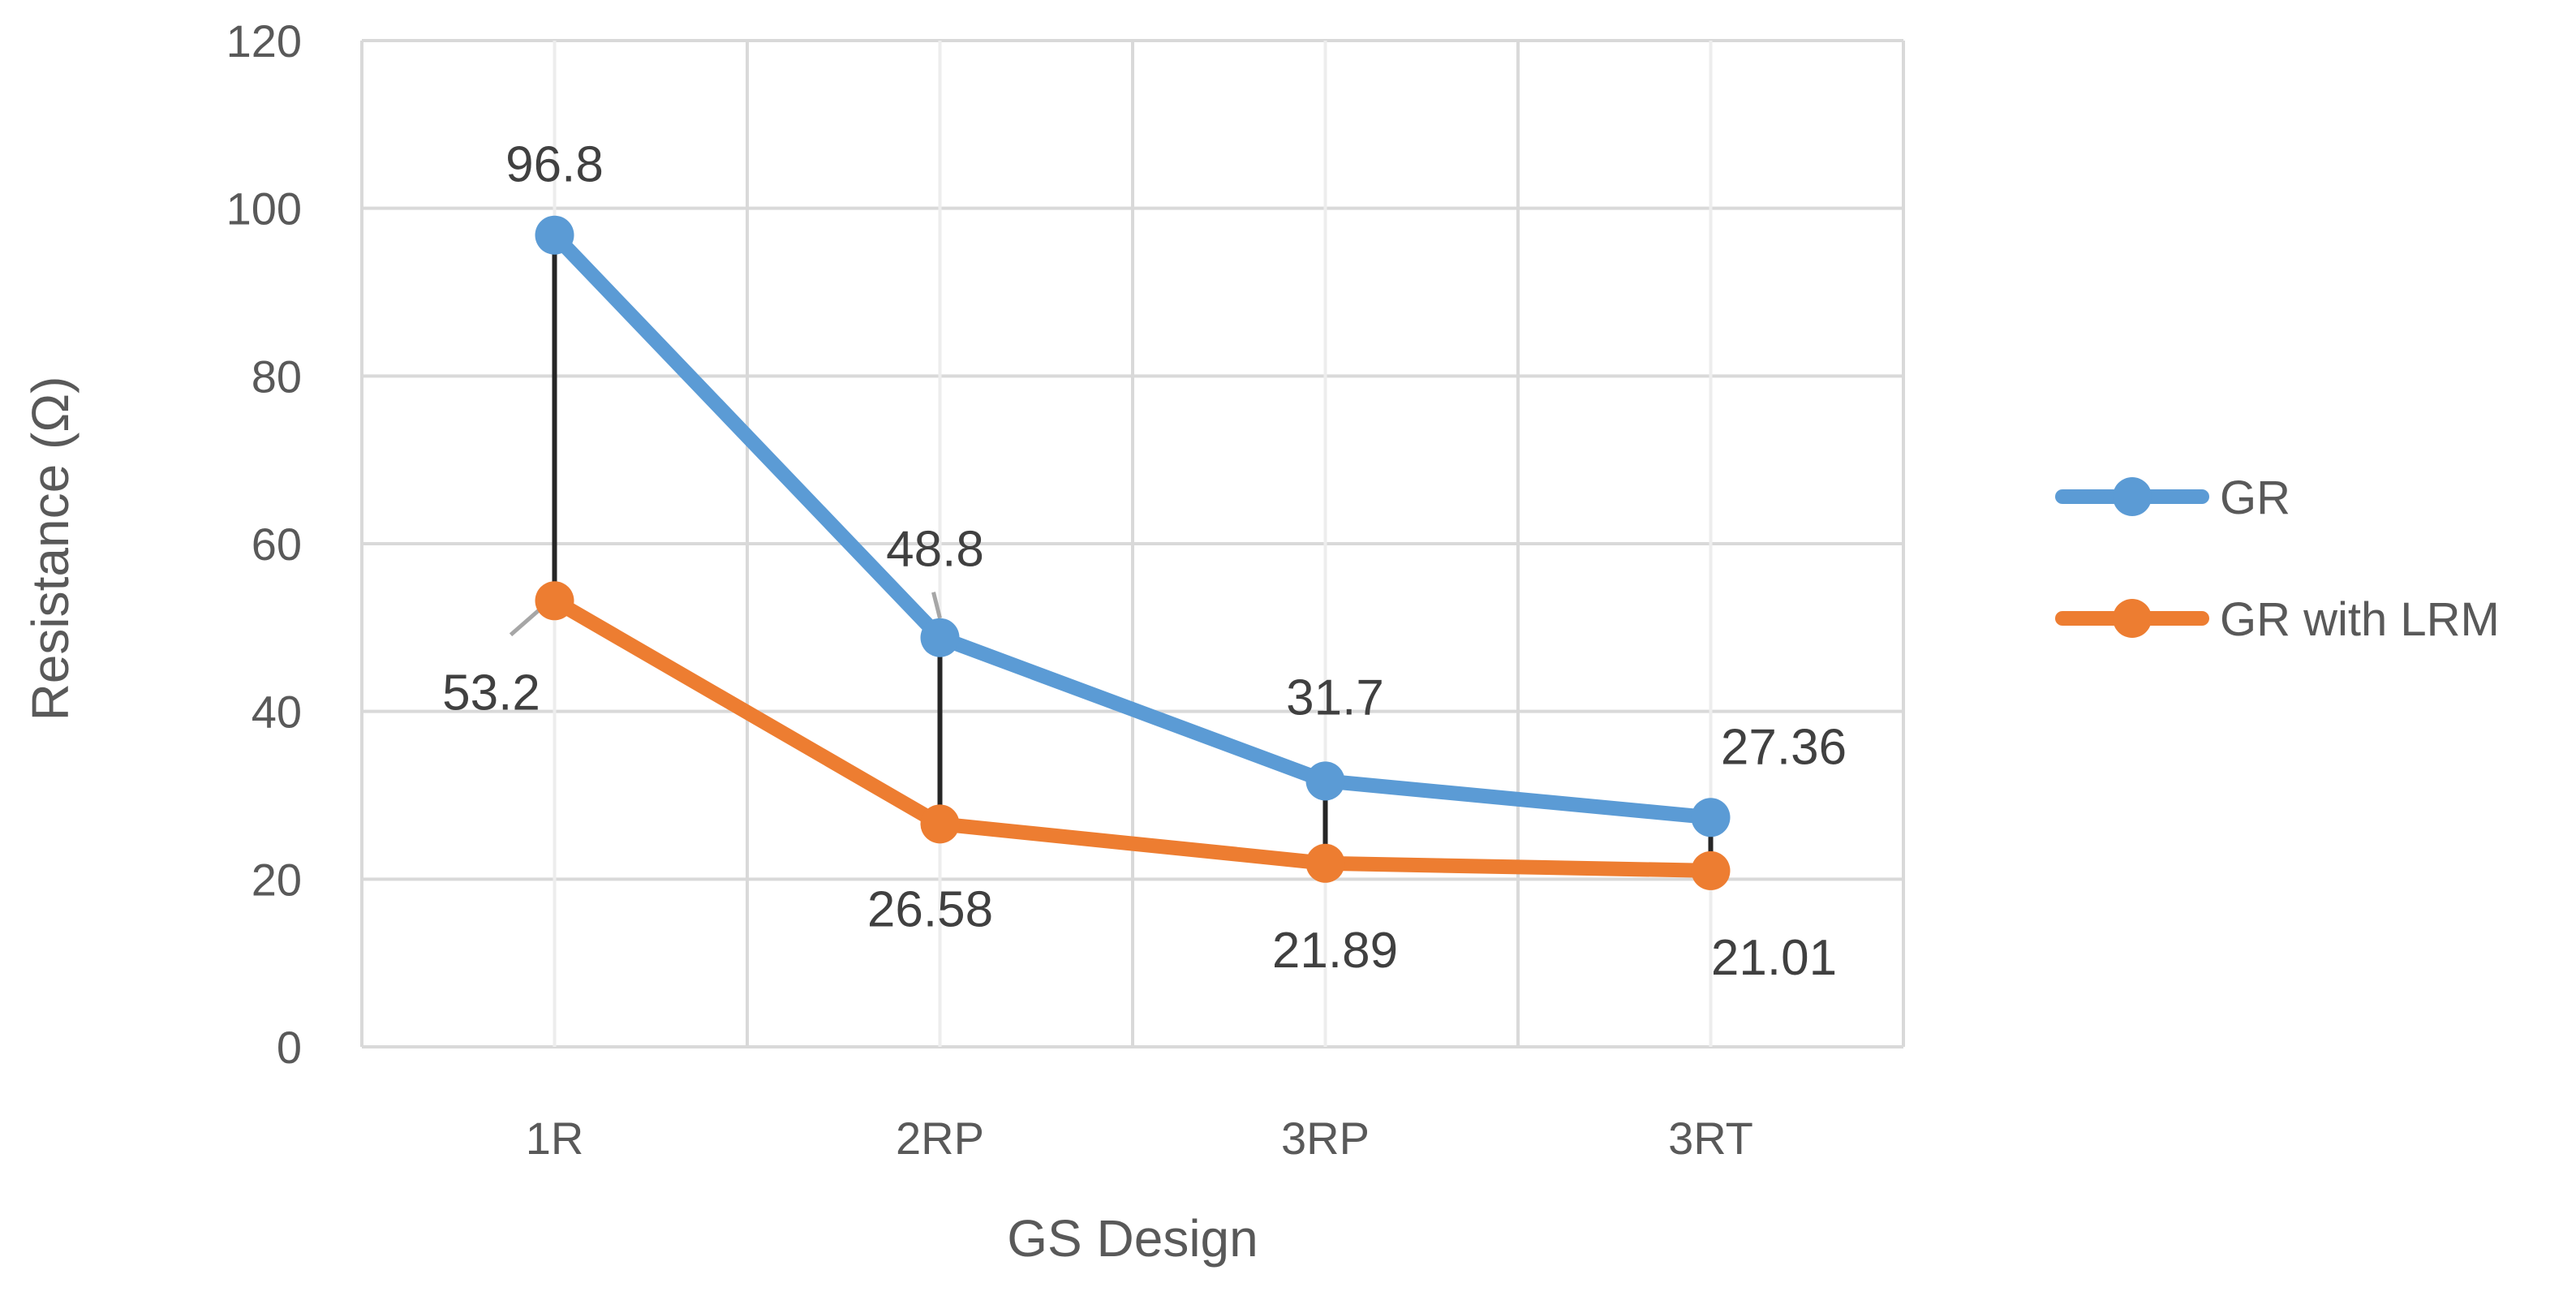 The image size is (2576, 1296). Describe the element at coordinates (289, 1047) in the screenshot. I see `y-tick-label: 0` at that location.